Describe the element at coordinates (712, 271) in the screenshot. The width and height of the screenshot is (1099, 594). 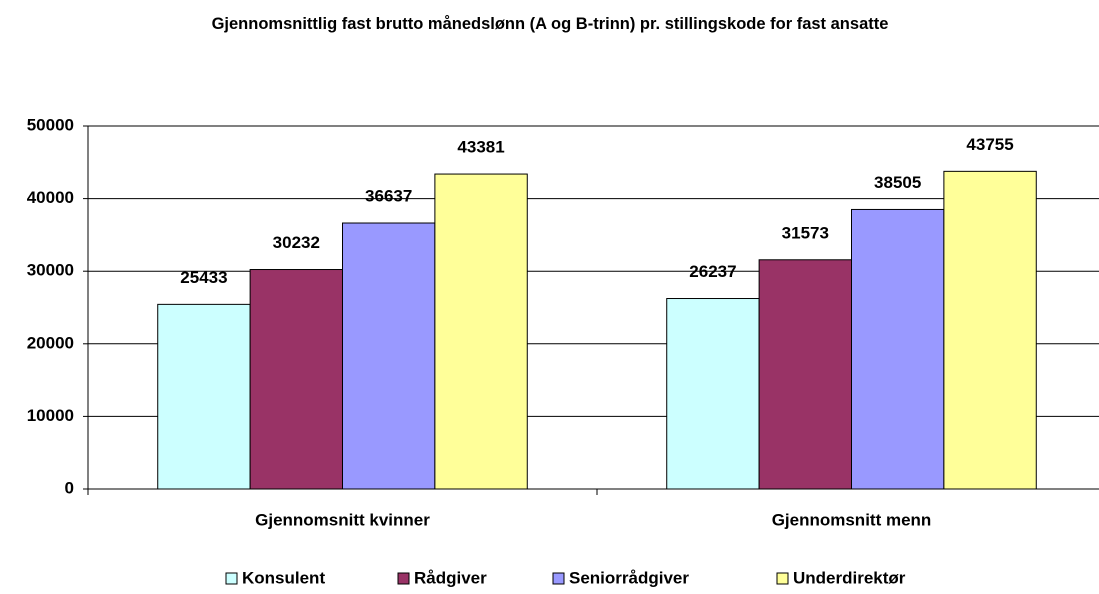
I see `data-label: 26237` at that location.